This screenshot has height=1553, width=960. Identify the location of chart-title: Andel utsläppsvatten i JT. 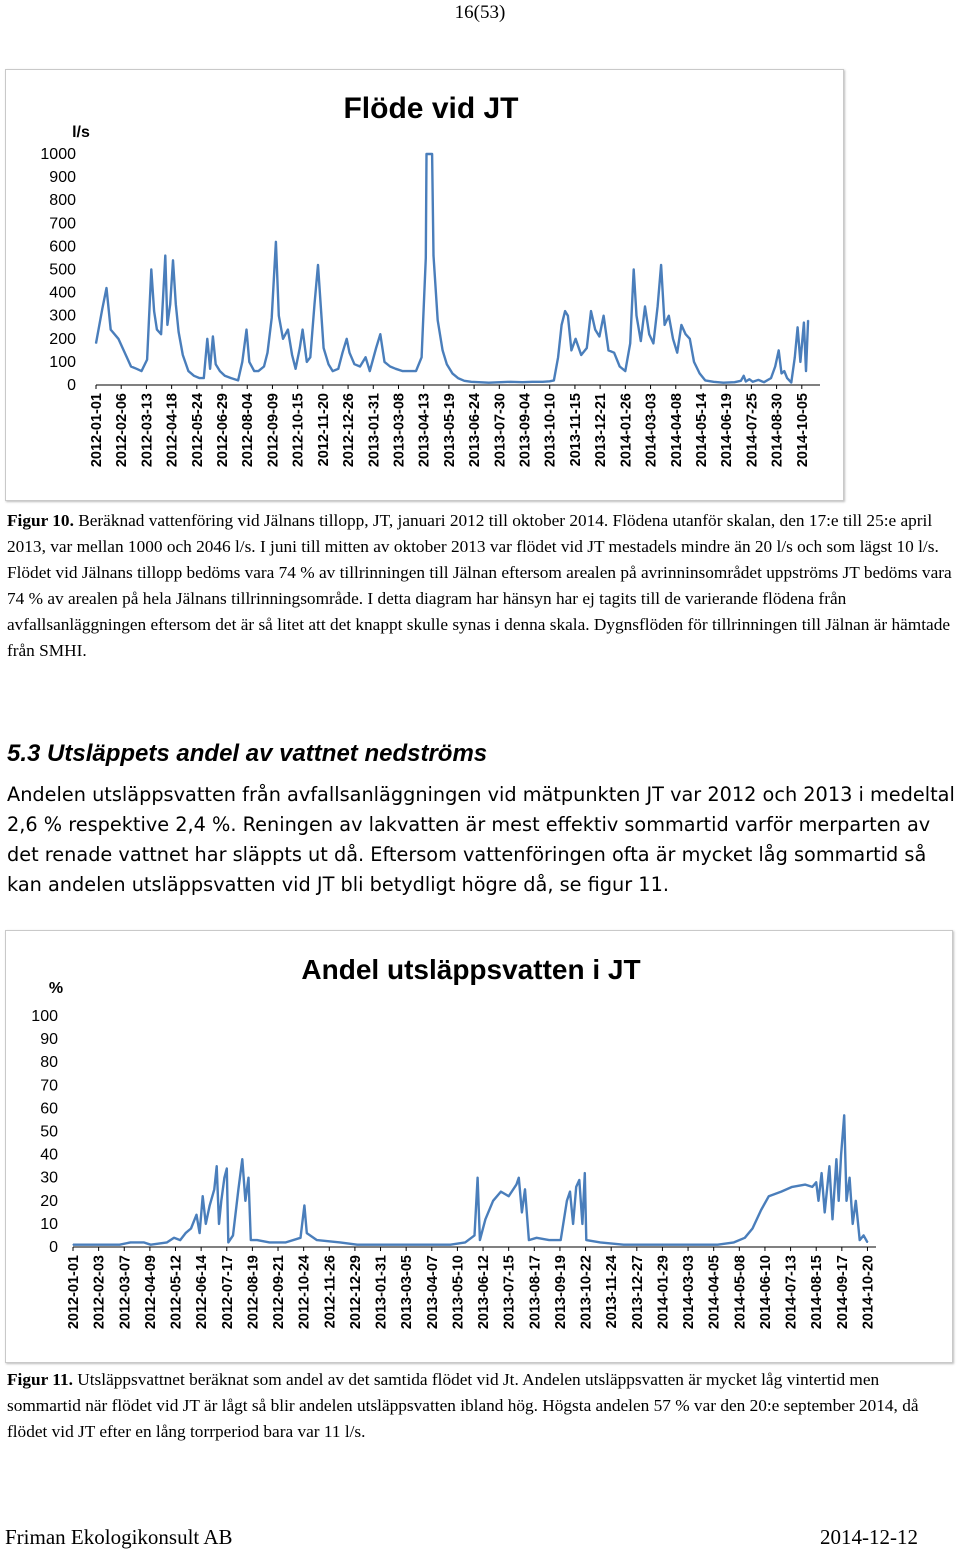
(470, 969).